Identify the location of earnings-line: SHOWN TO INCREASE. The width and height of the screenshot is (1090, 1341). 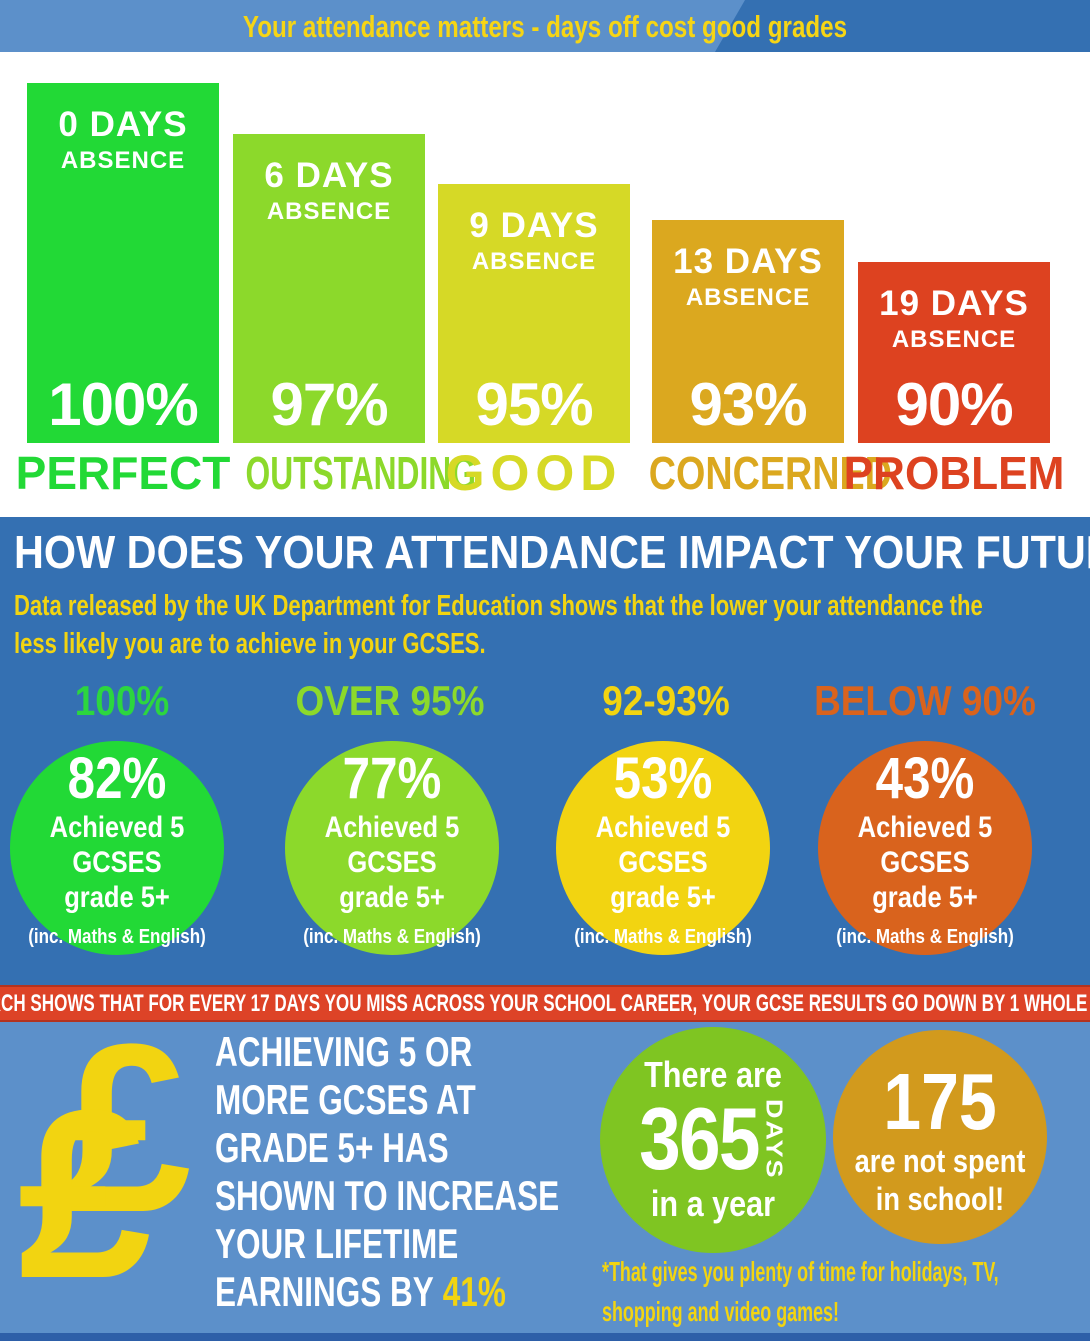
(387, 1195).